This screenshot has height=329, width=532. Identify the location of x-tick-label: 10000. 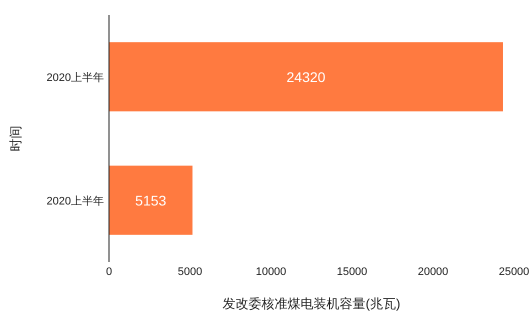
(271, 272).